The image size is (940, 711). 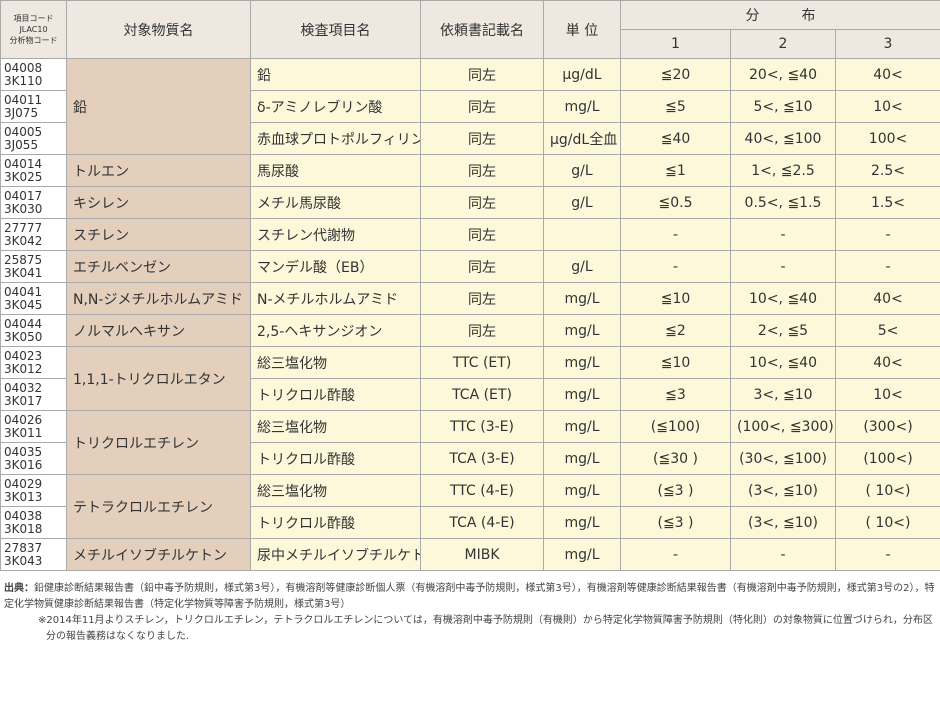 What do you see at coordinates (783, 74) in the screenshot?
I see `distribution-cell: 20<, ≦40` at bounding box center [783, 74].